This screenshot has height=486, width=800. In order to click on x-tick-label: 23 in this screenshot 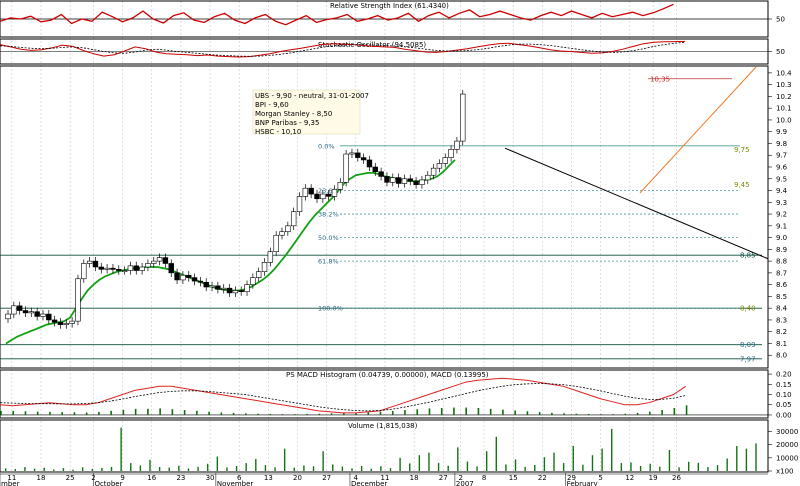, I will do `click(180, 478)`.